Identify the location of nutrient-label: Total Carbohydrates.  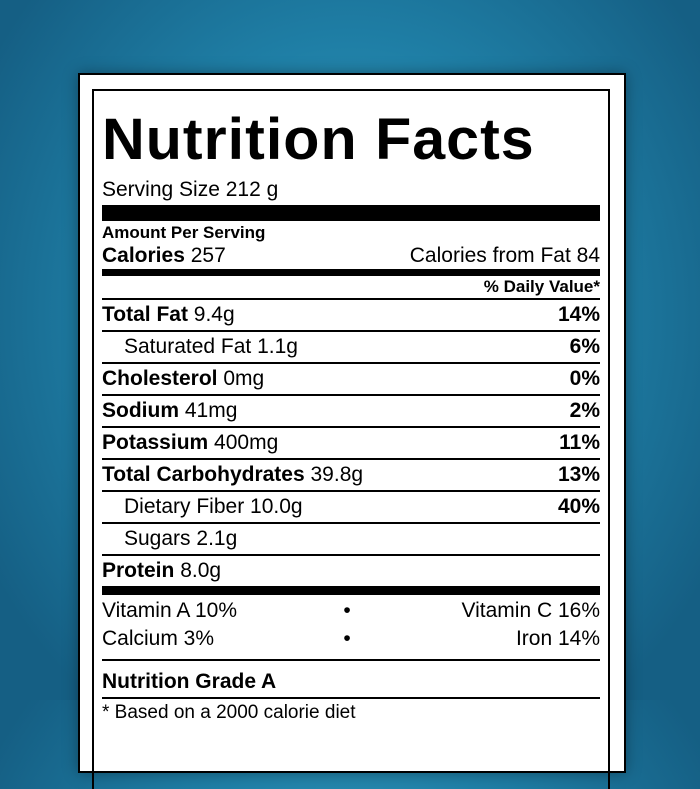
(203, 474).